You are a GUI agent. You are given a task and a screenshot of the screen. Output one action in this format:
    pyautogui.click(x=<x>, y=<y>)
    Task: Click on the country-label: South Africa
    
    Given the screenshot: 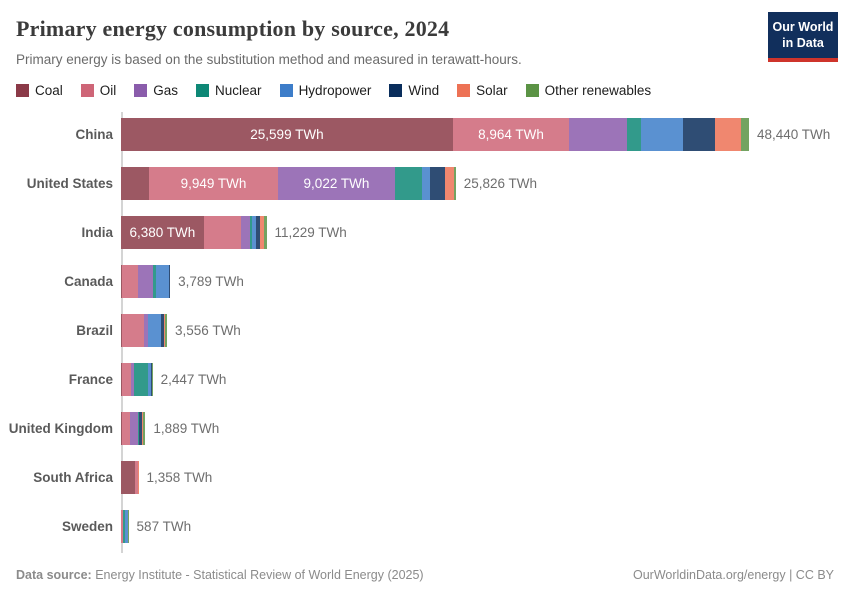 What is the action you would take?
    pyautogui.click(x=73, y=477)
    